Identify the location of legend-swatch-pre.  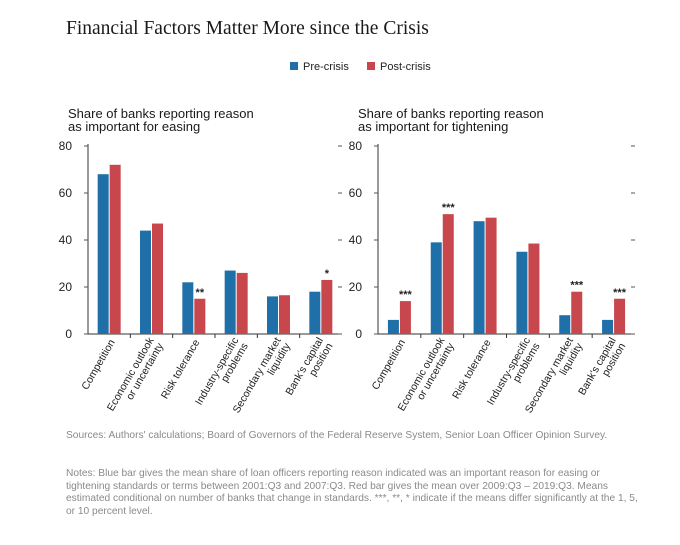
(294, 66).